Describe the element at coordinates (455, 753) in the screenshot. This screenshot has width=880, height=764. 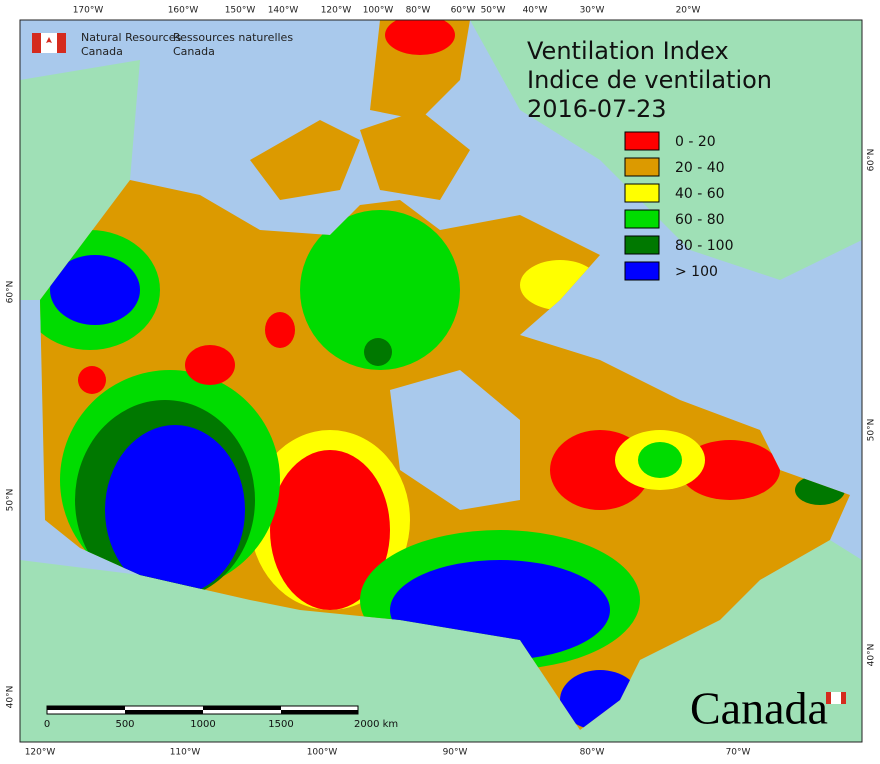
I see `longitude-label: 90°W` at that location.